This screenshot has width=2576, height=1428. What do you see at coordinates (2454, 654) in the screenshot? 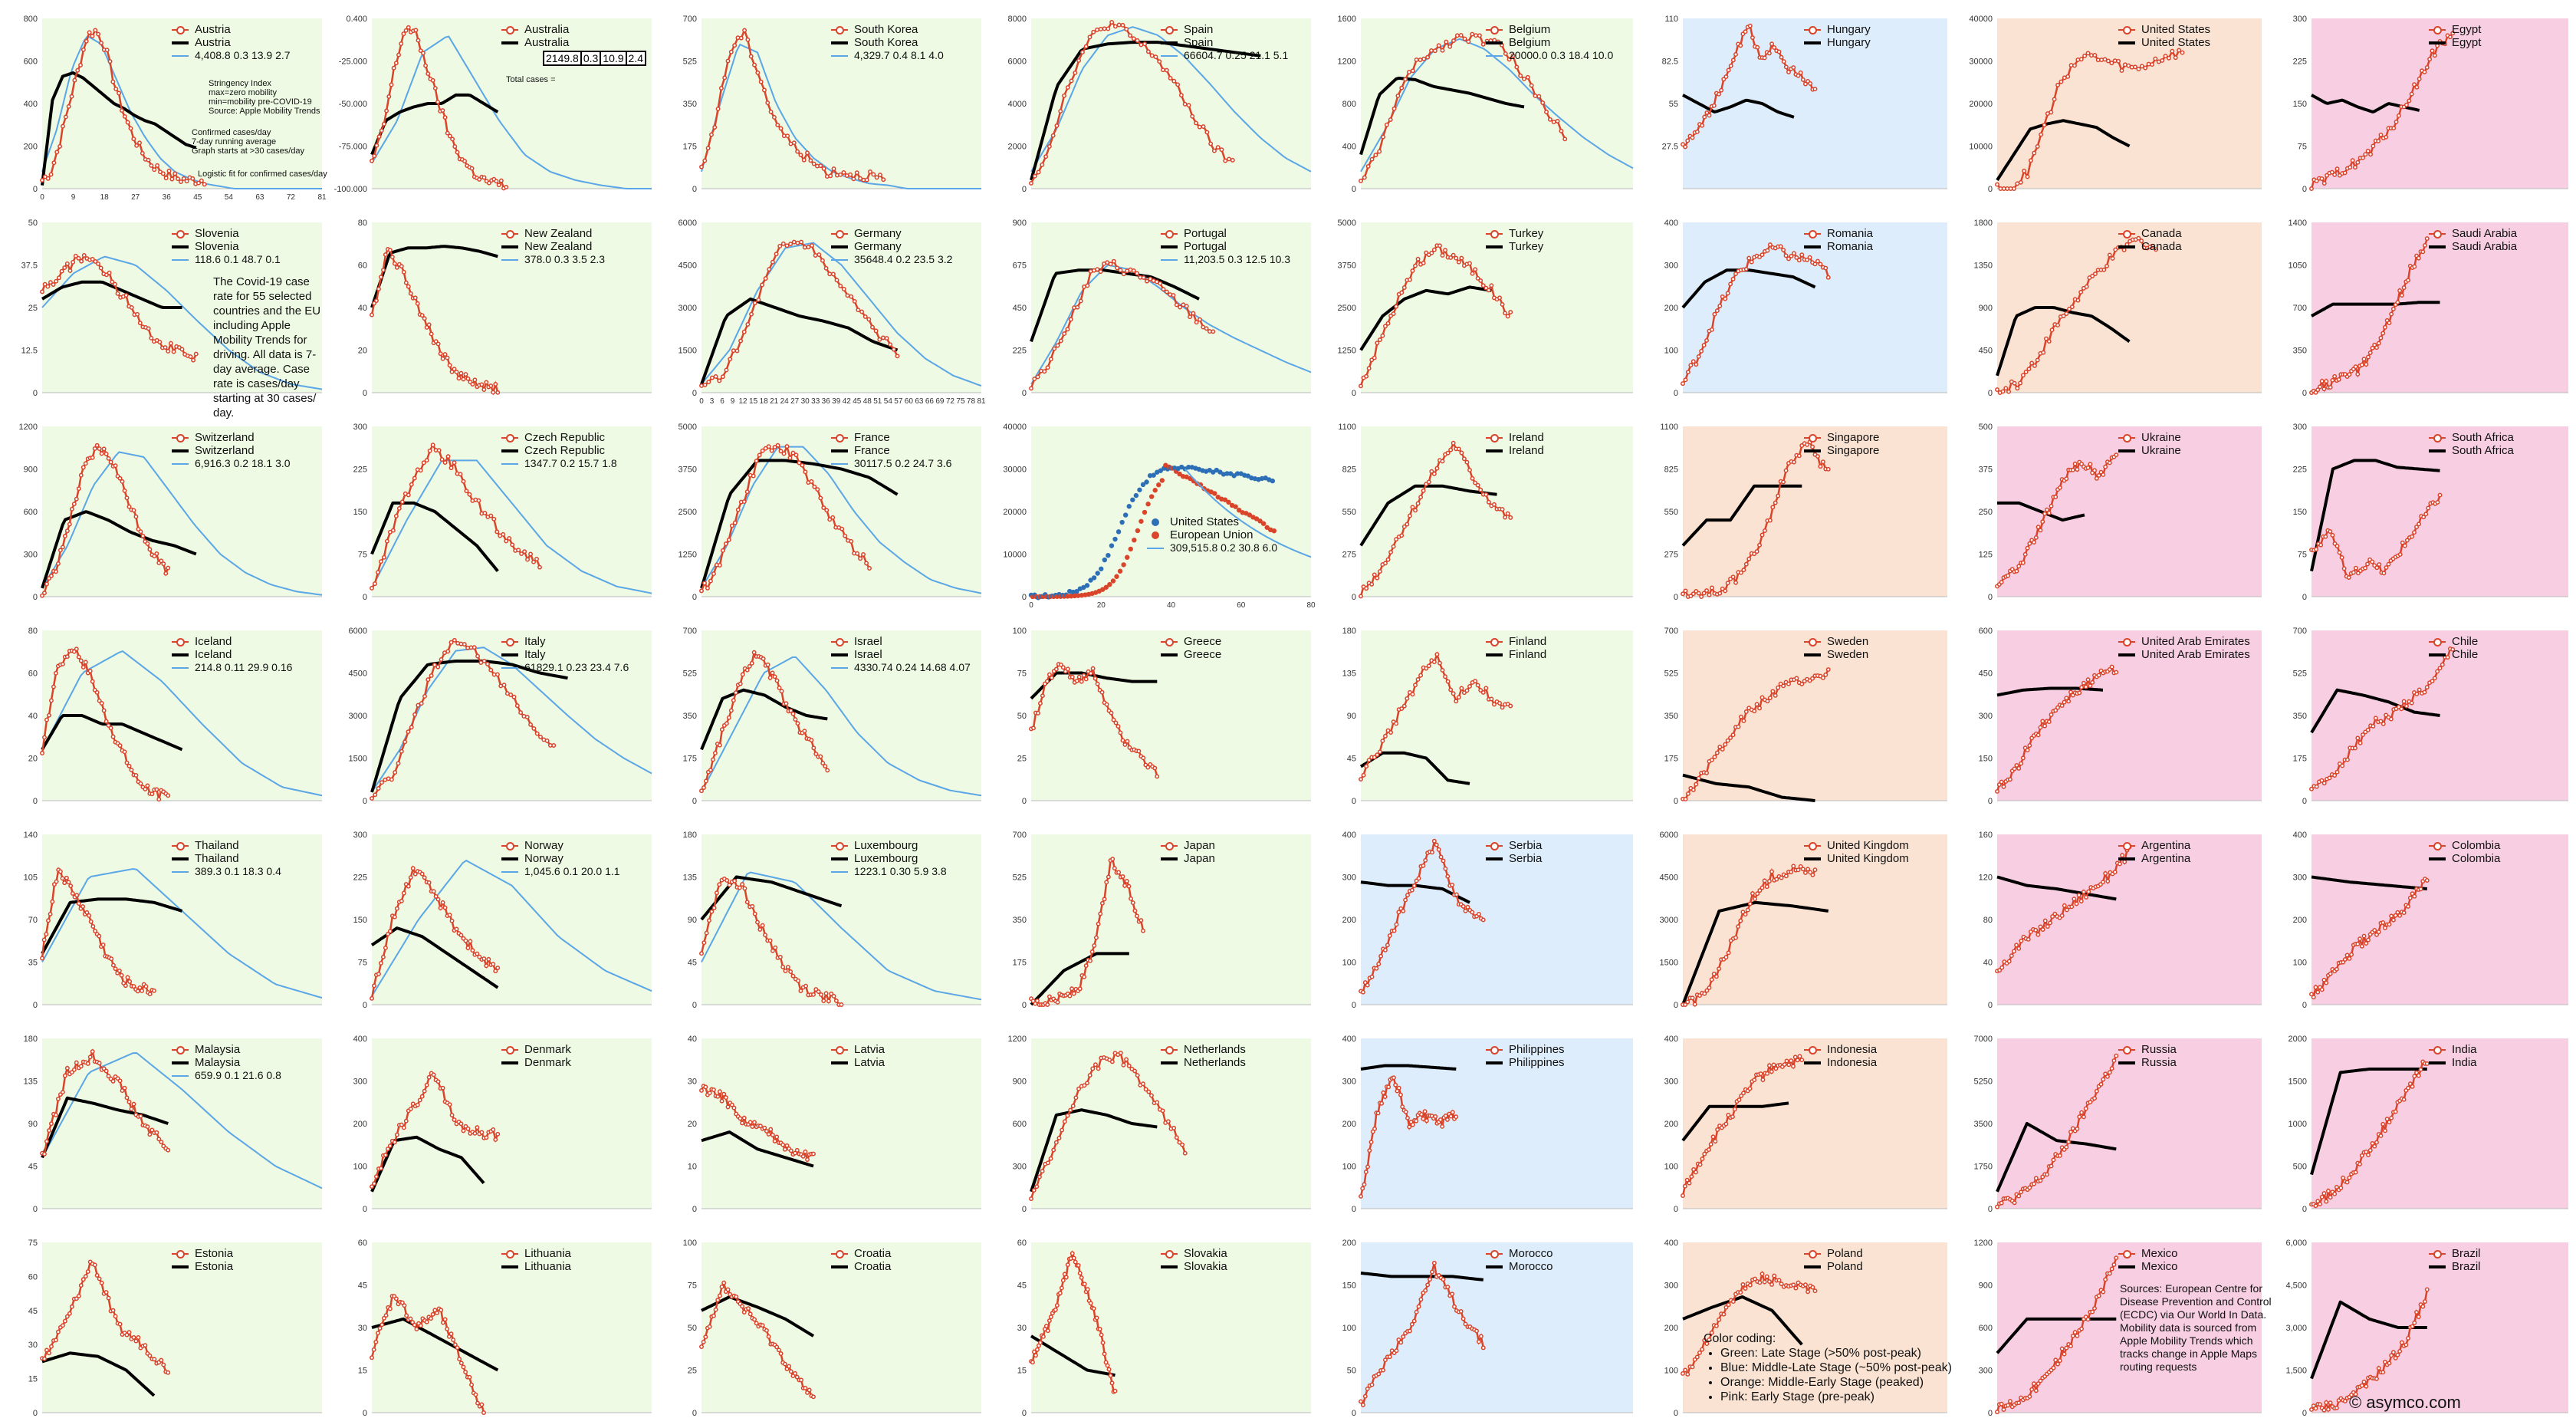
I see `legend-entry: Chile` at bounding box center [2454, 654].